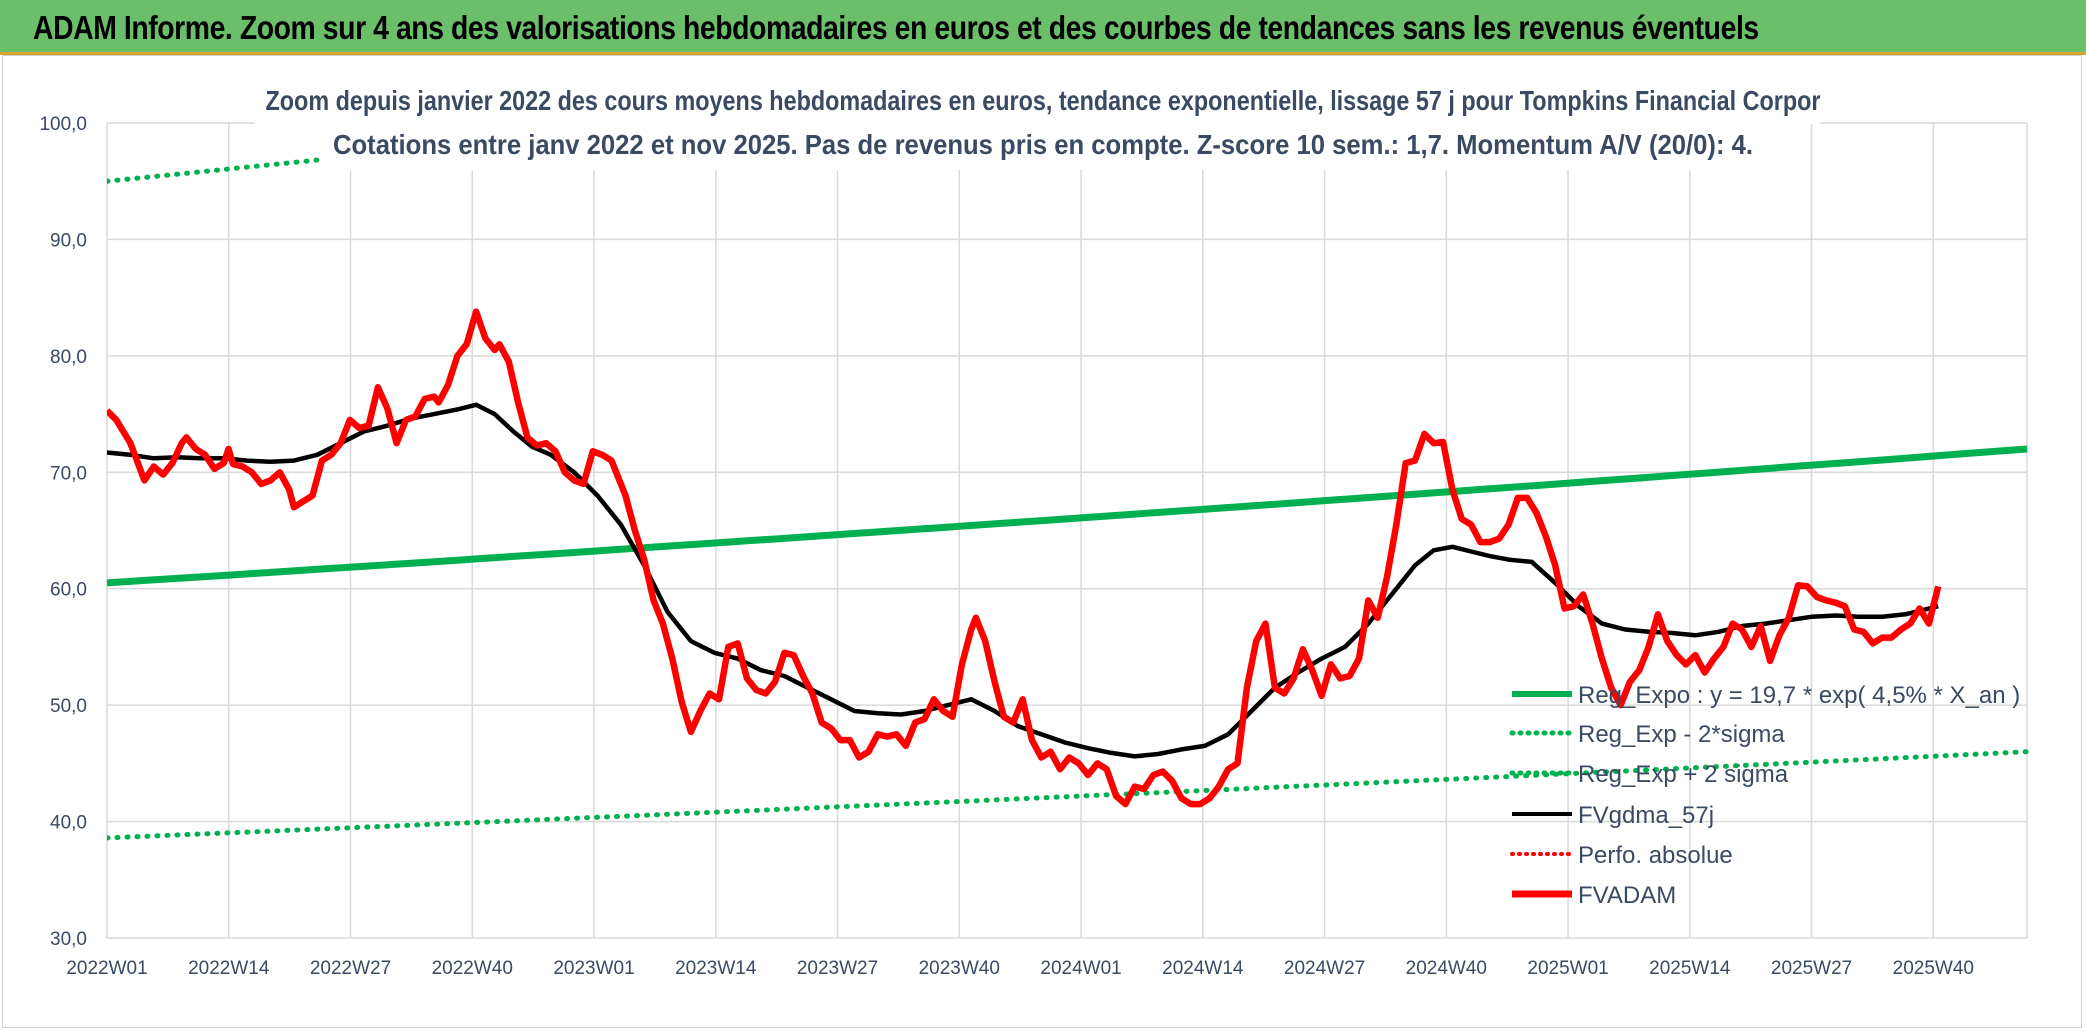 The height and width of the screenshot is (1031, 2086). Describe the element at coordinates (1933, 968) in the screenshot. I see `x-tick-label: 2025W40` at that location.